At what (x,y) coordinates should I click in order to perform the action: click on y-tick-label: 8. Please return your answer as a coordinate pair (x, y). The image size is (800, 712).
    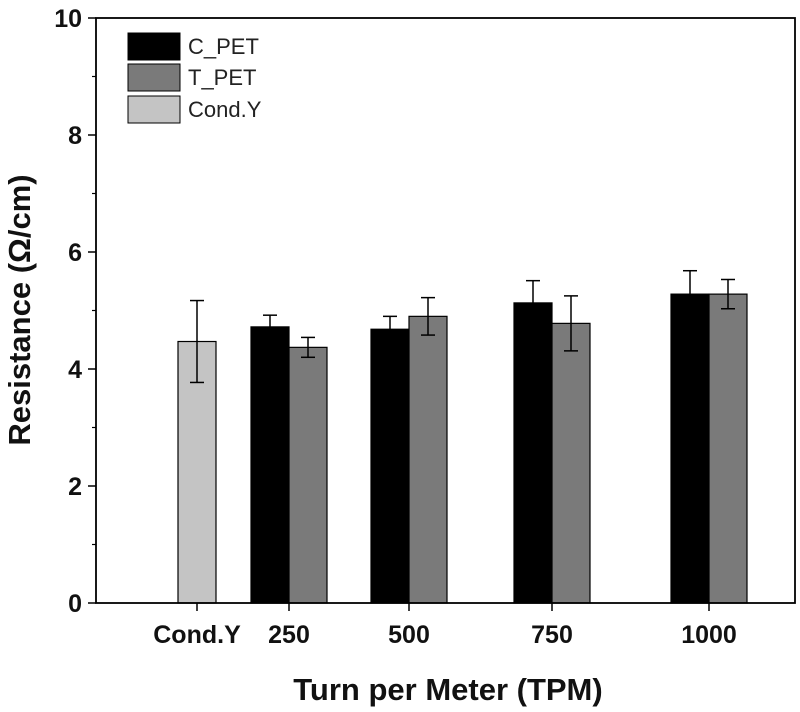
    Looking at the image, I should click on (75, 136).